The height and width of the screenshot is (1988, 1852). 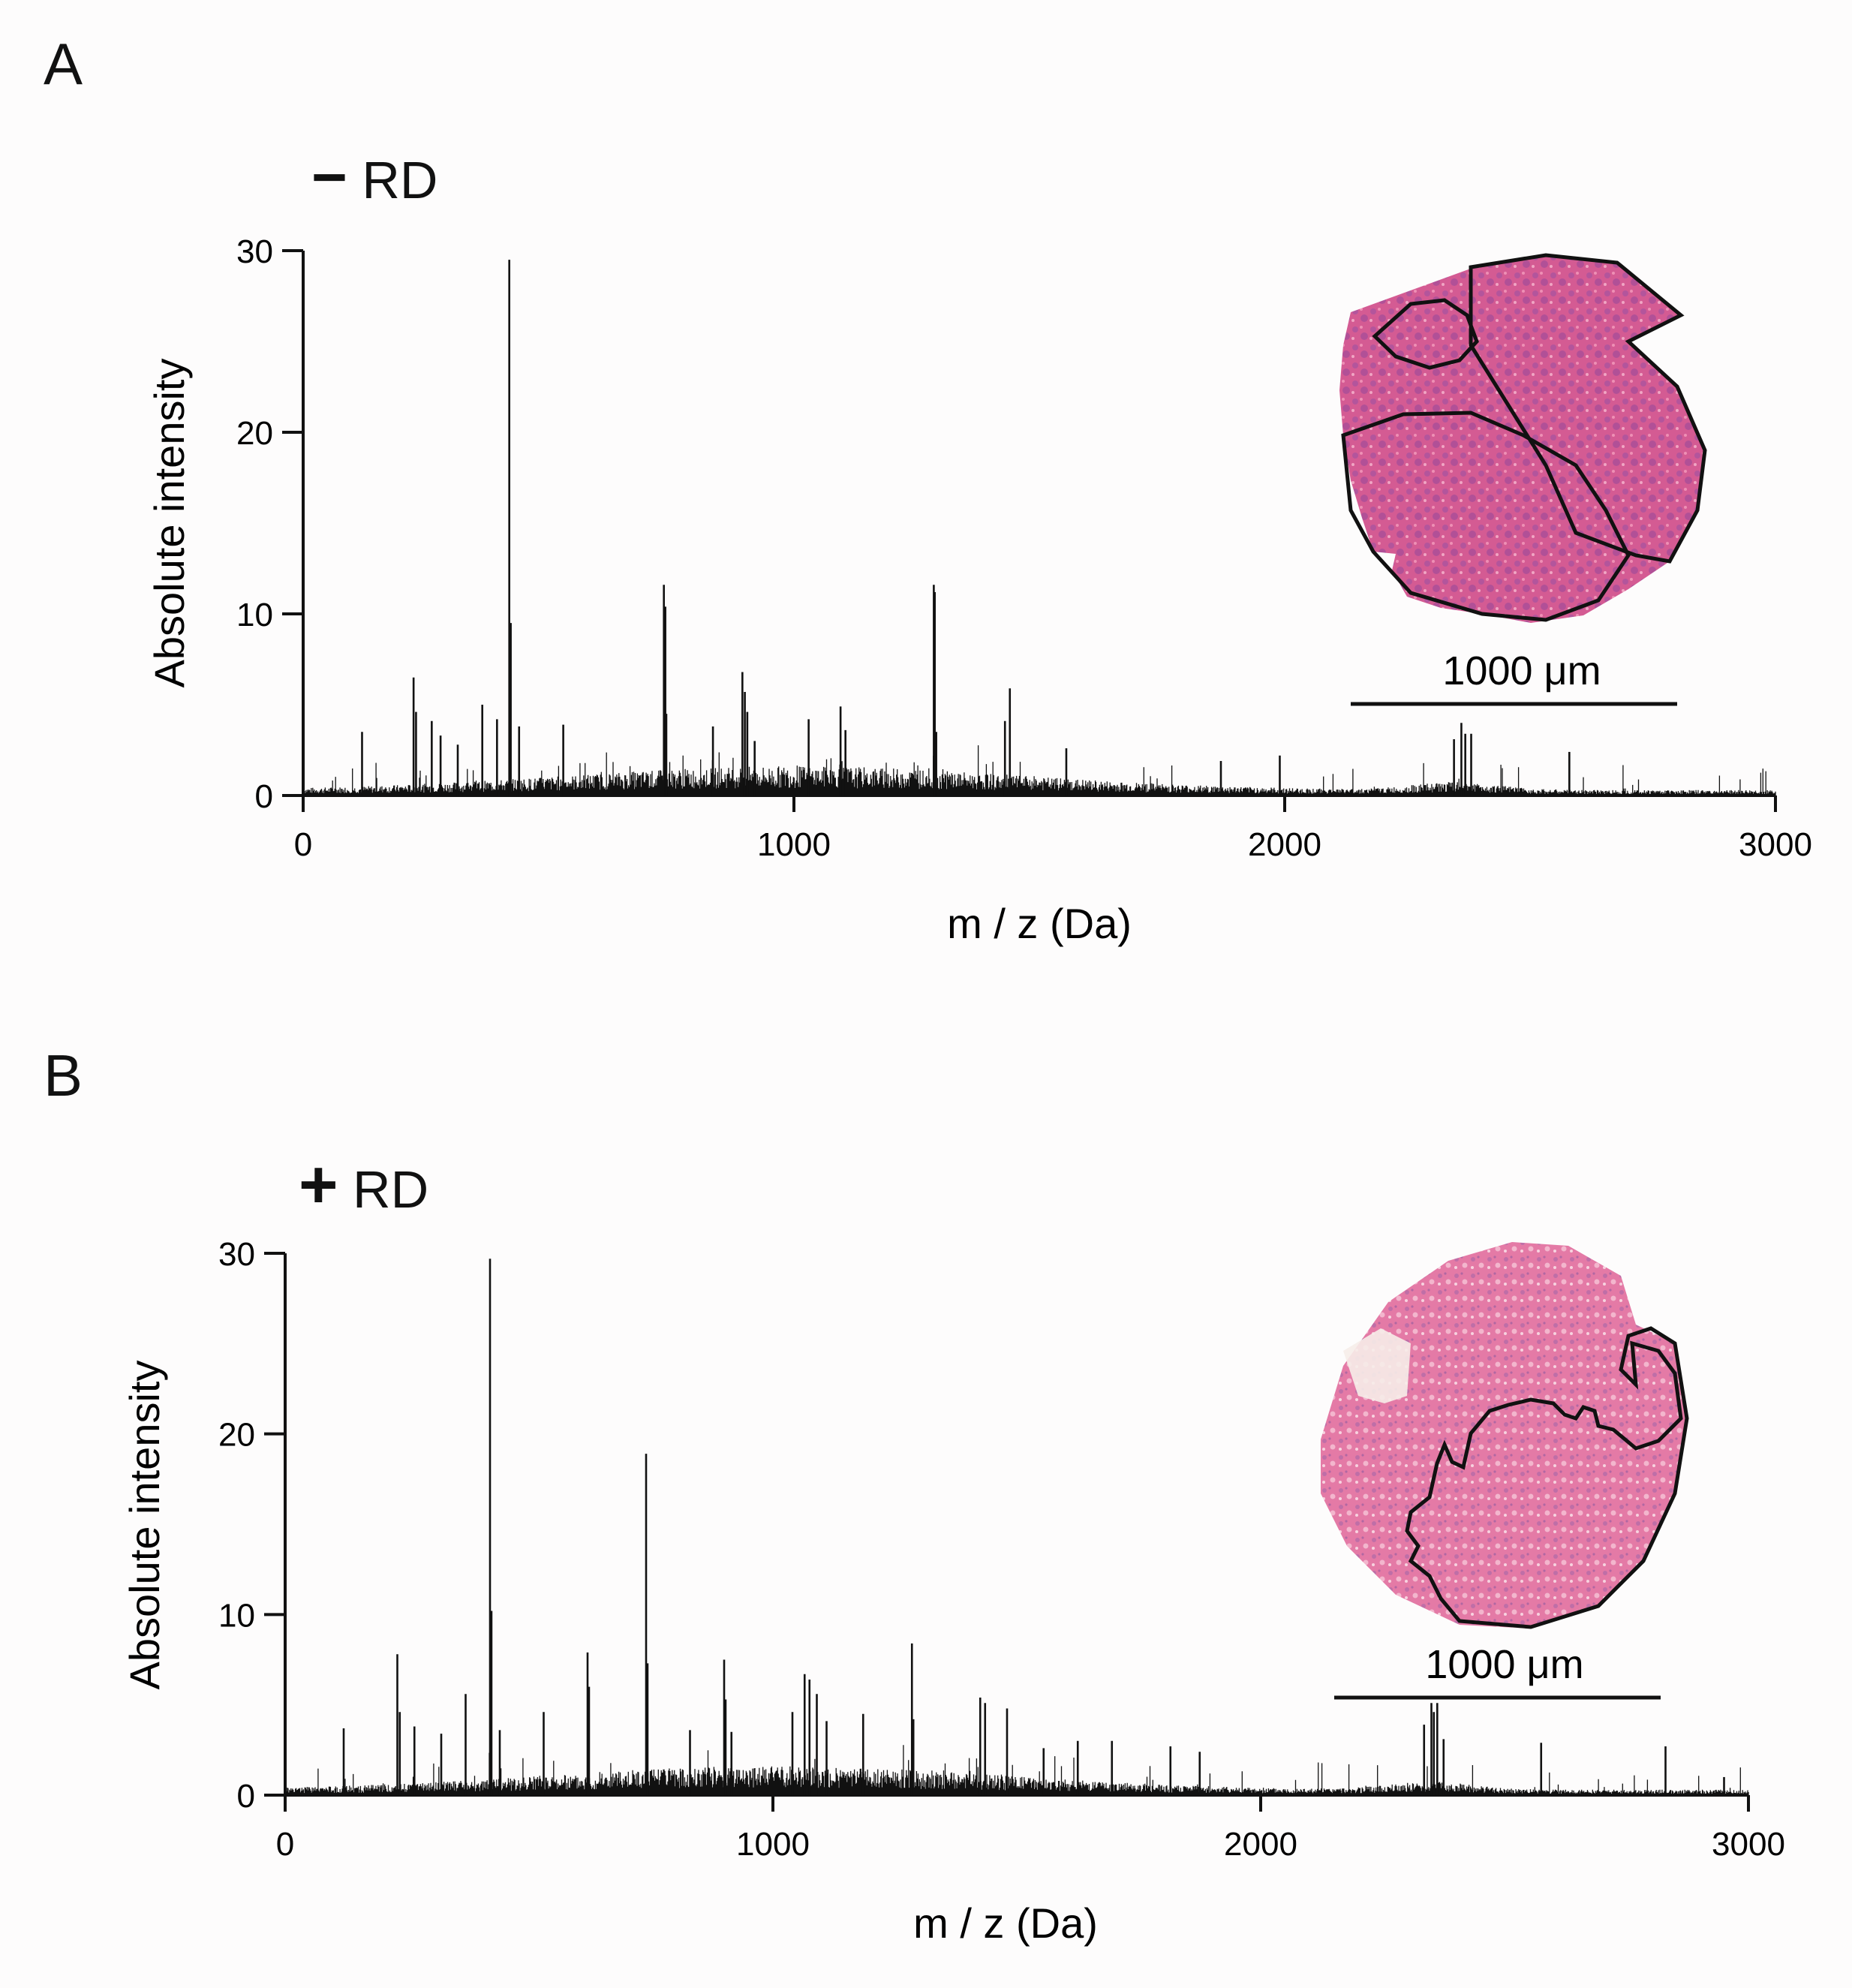 I want to click on x-tick-label-b-1: 1000, so click(x=773, y=1844).